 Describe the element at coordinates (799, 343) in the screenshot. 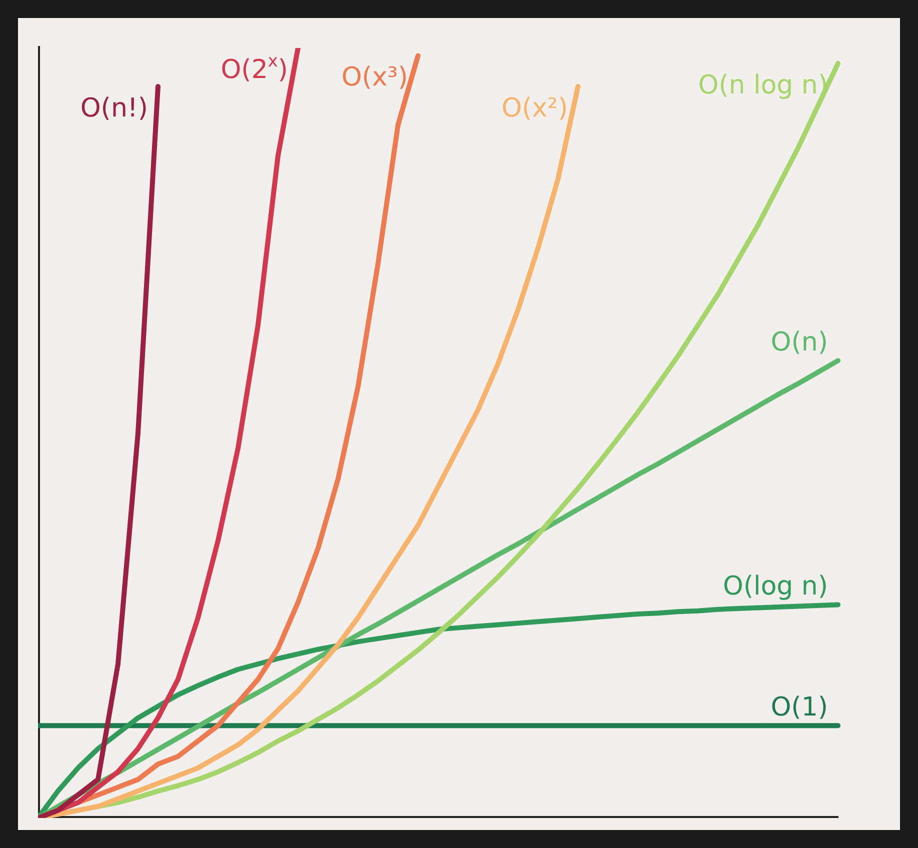

I see `series-label: O(n)` at that location.